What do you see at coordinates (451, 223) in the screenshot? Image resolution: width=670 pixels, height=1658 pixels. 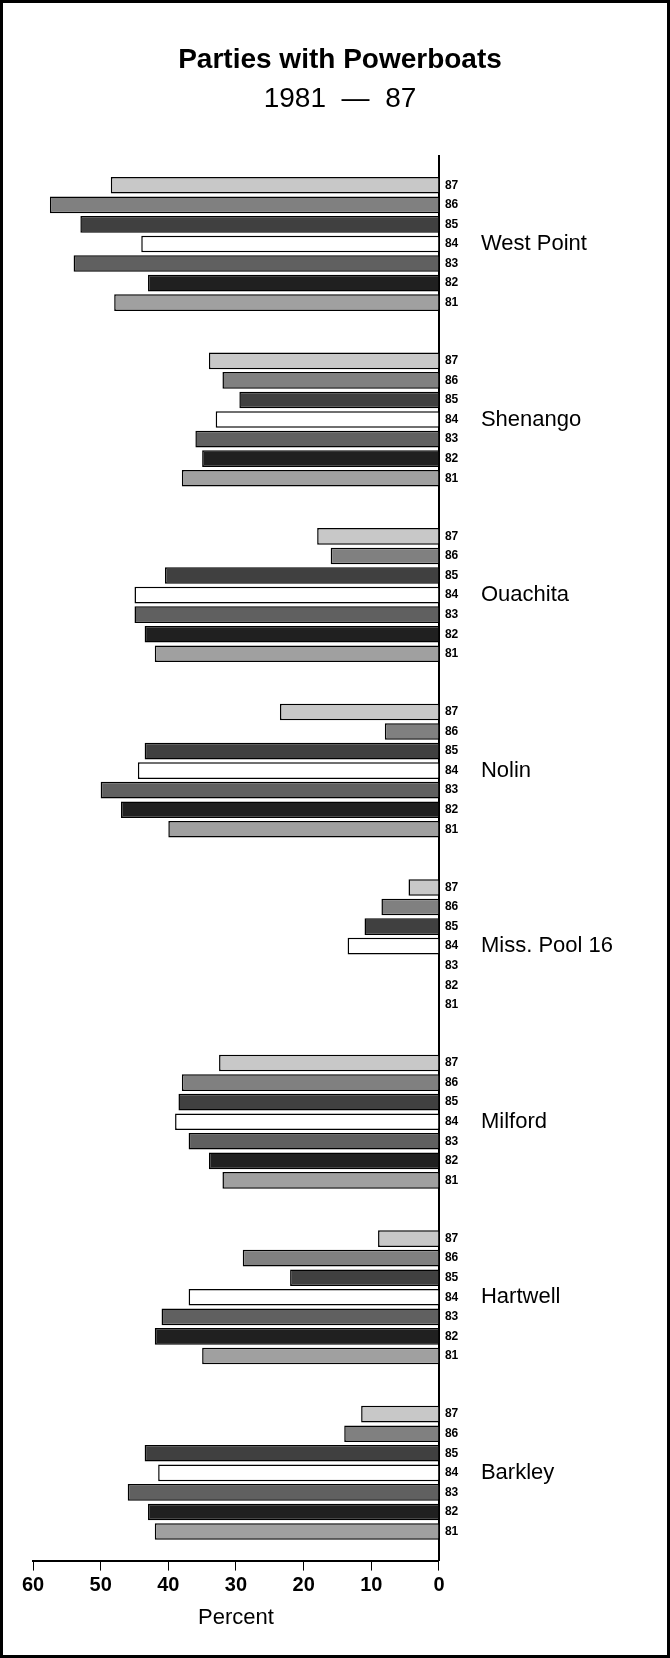 I see `series-label: 85` at bounding box center [451, 223].